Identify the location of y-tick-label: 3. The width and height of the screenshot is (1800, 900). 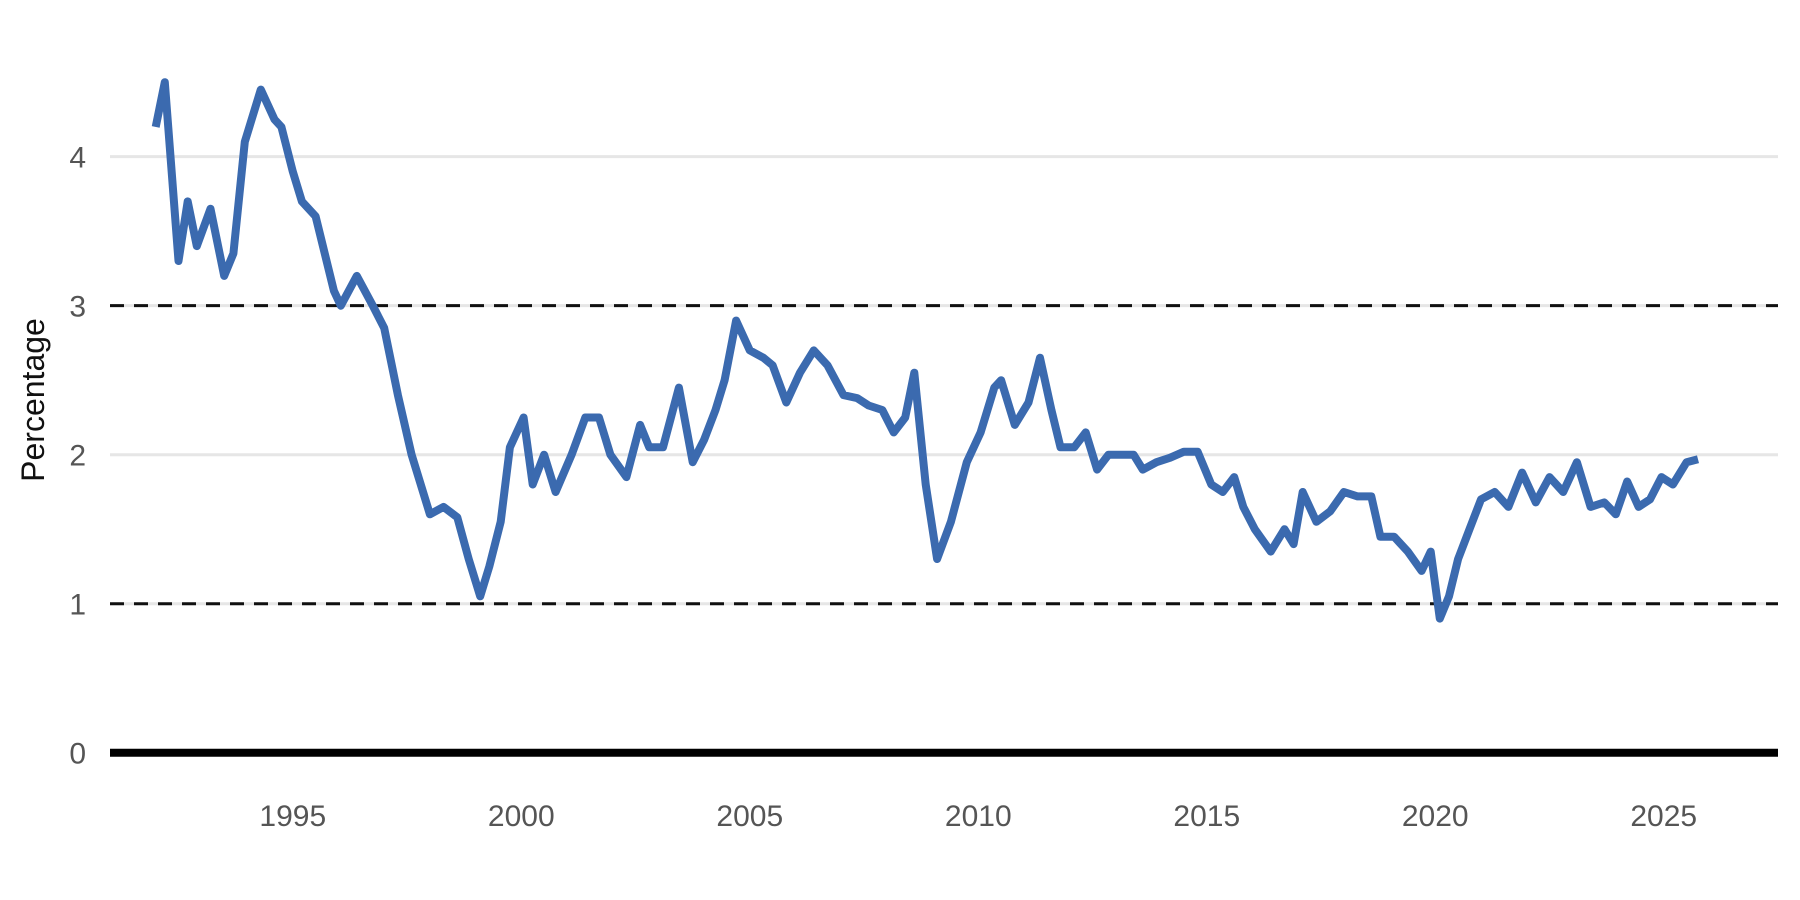
(77, 307).